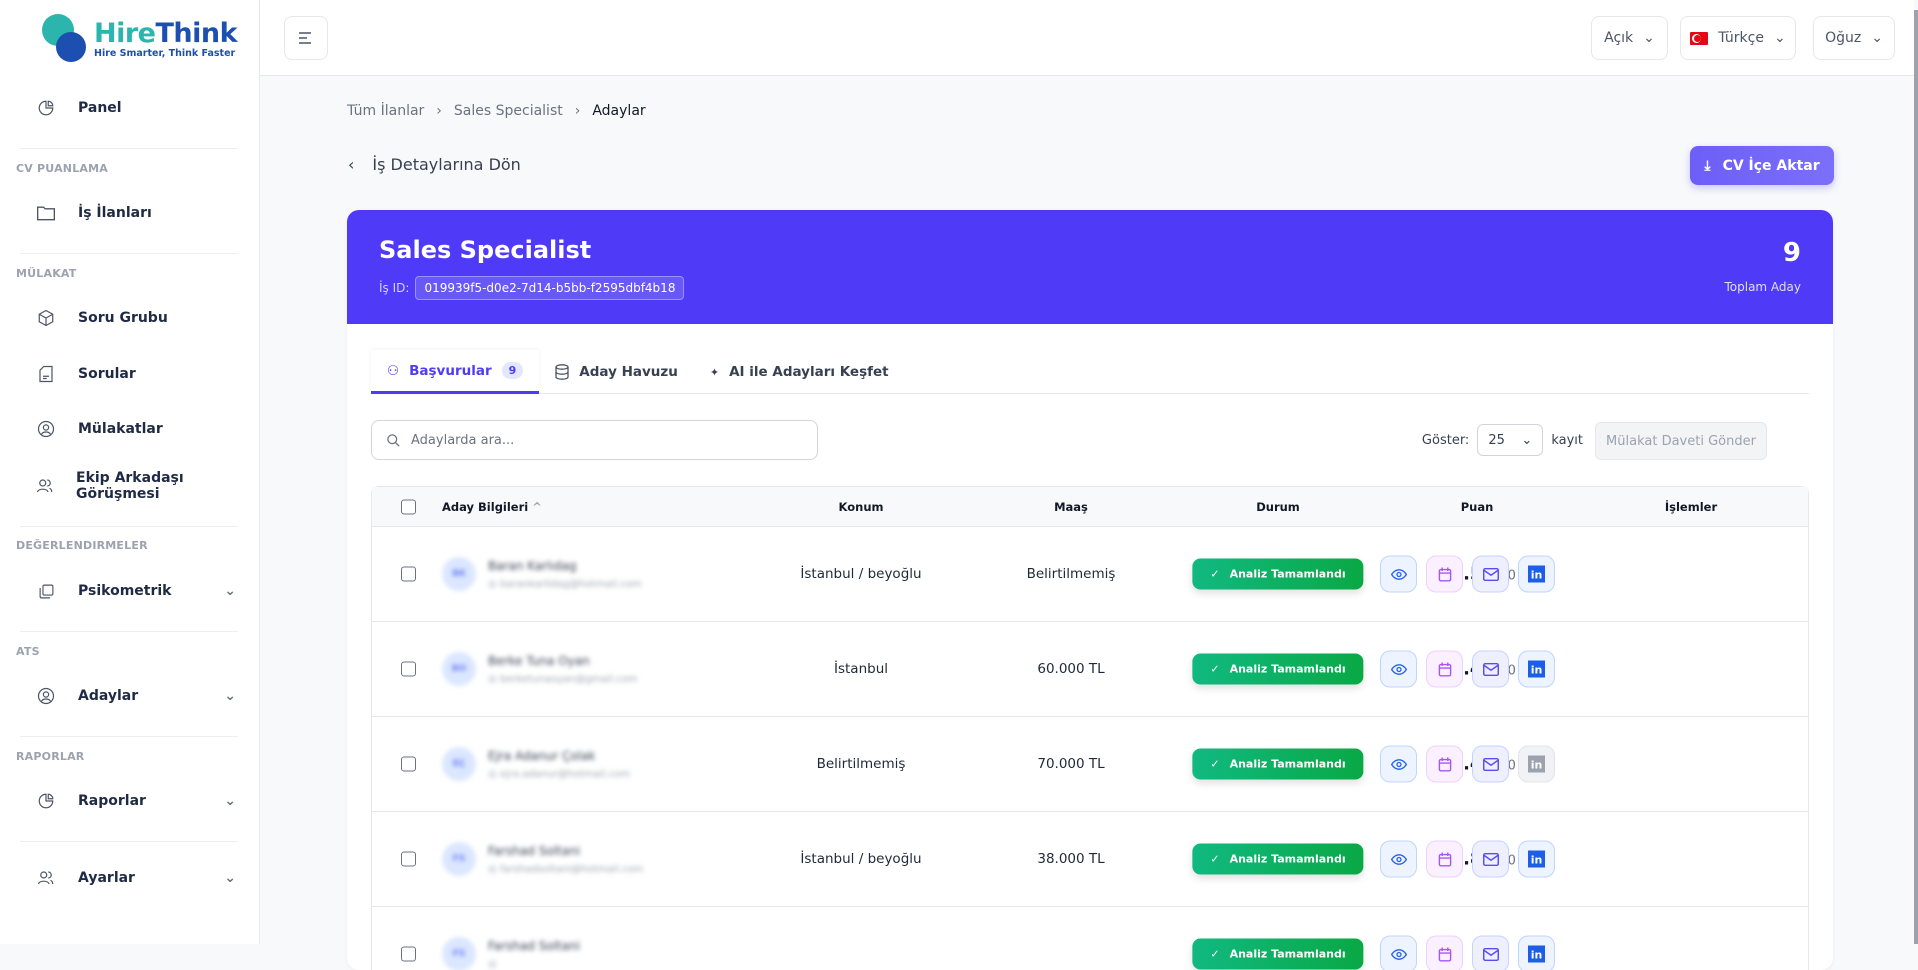 The height and width of the screenshot is (970, 1918). I want to click on sidebar-label: Ekip Arkadaşı Görüşmesi, so click(156, 486).